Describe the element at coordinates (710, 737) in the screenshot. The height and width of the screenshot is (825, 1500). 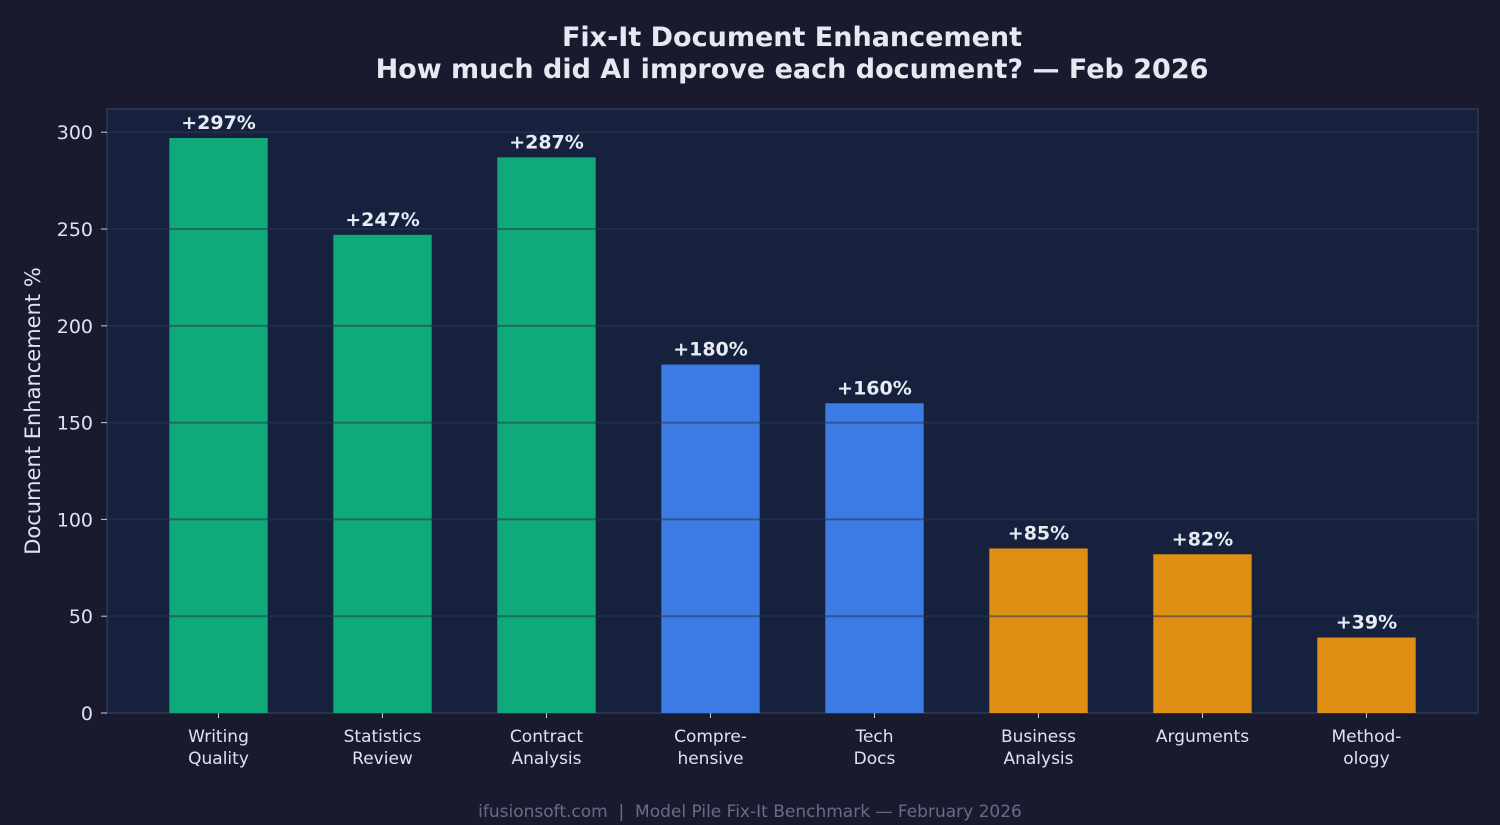
I see `x-tick-label: Compre-` at that location.